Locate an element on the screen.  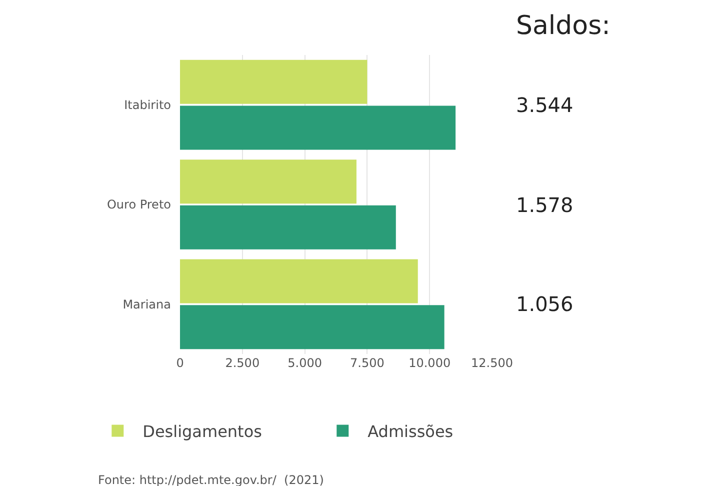
text: Saldos: is located at coordinates (563, 26).